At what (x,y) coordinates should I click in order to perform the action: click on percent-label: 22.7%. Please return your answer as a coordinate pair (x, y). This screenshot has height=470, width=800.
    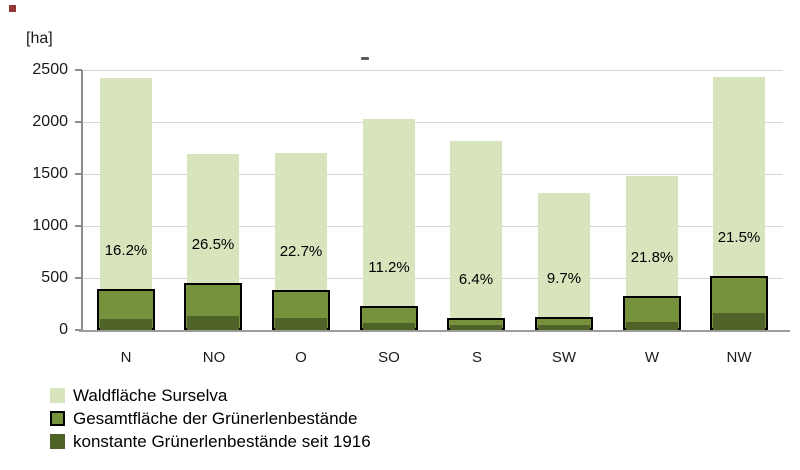
    Looking at the image, I should click on (301, 251).